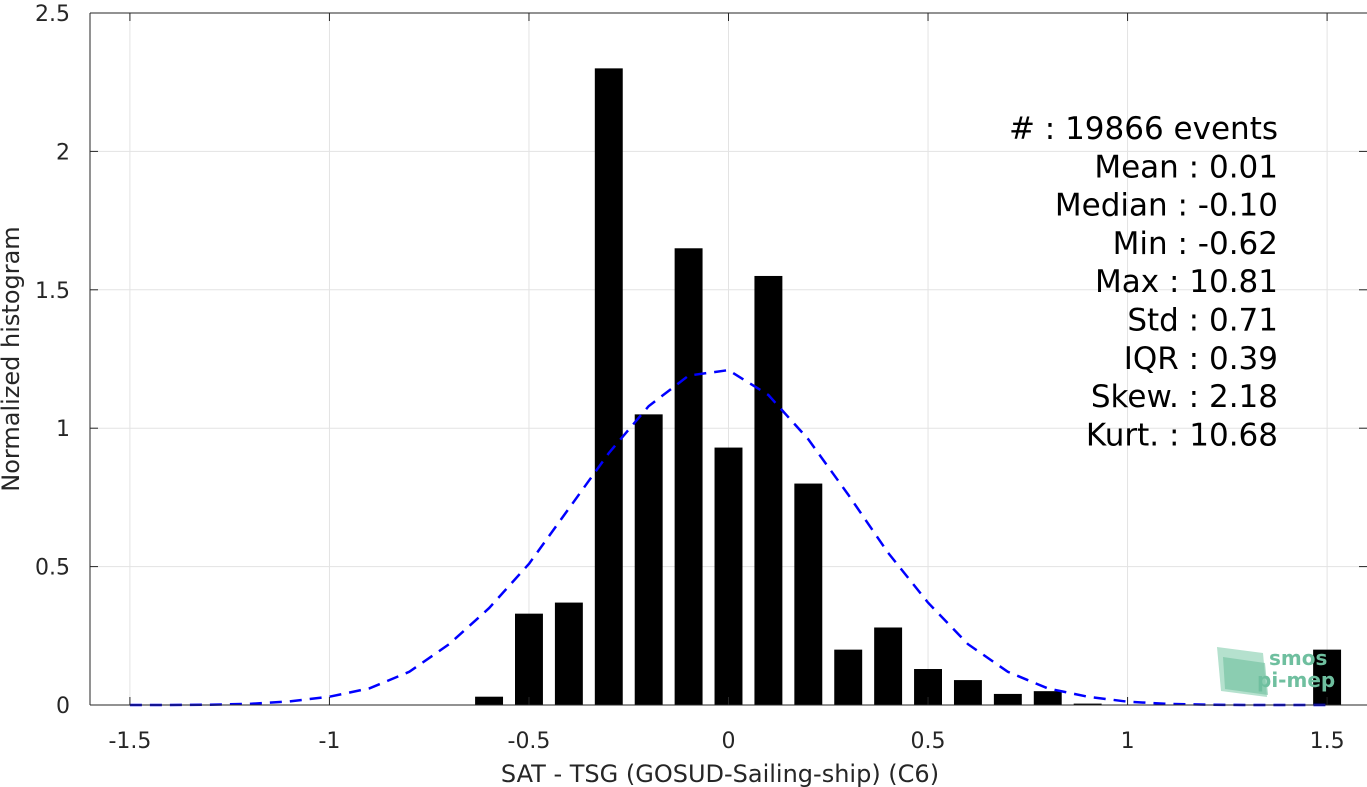 The image size is (1367, 787). I want to click on x-tick-label: 1.5, so click(1327, 741).